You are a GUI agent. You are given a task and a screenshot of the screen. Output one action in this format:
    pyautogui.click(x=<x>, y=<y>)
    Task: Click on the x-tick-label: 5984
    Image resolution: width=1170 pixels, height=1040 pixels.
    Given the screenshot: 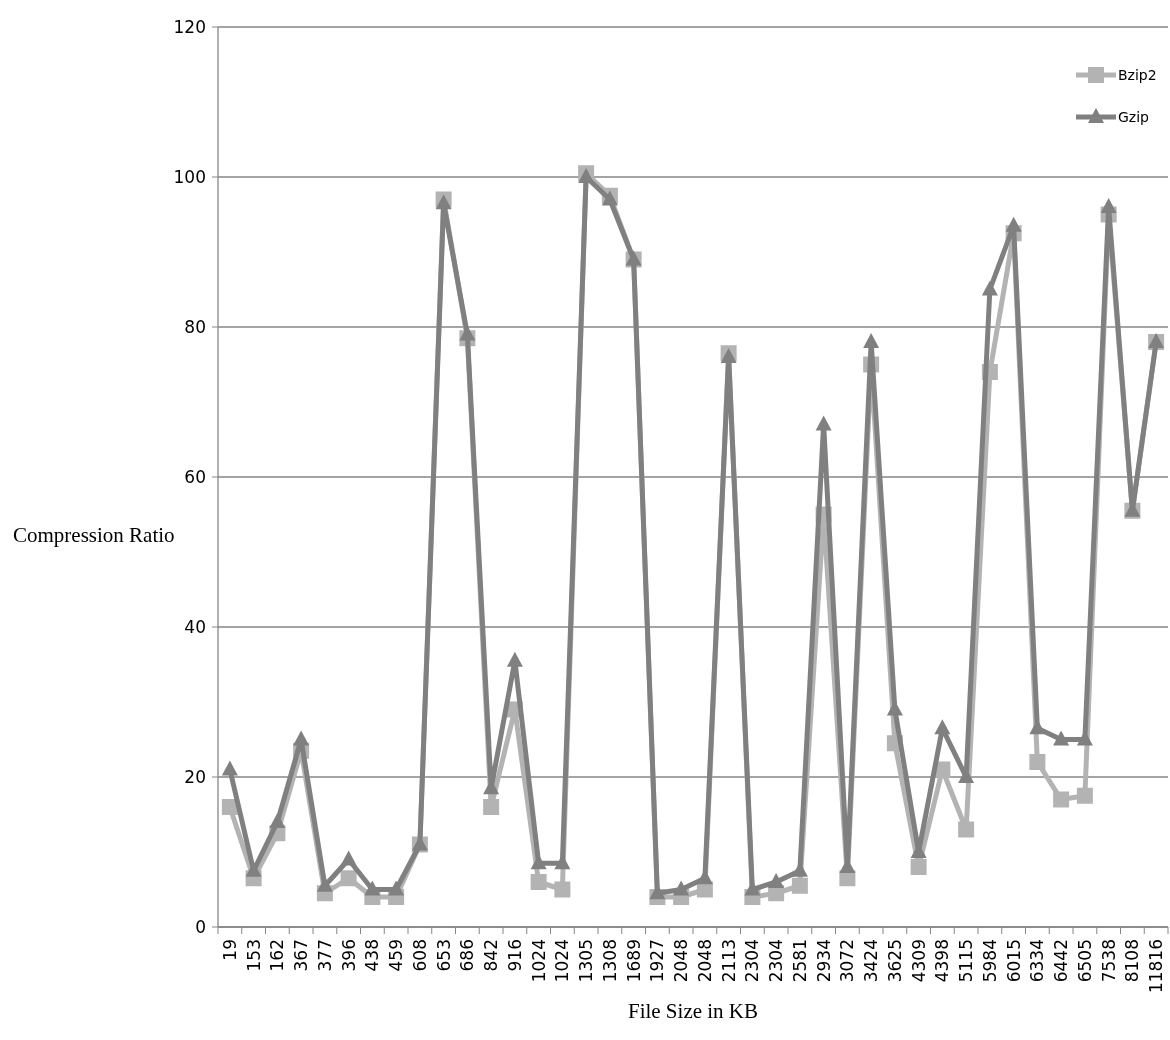 What is the action you would take?
    pyautogui.click(x=989, y=961)
    